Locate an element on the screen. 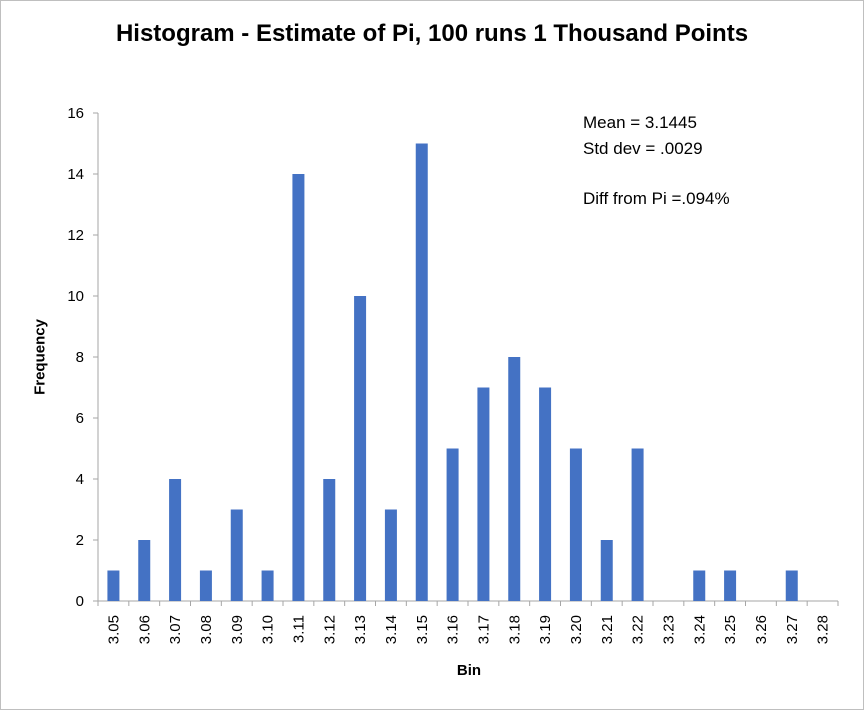 Image resolution: width=864 pixels, height=710 pixels. x-tick-label: 3.12 is located at coordinates (329, 629).